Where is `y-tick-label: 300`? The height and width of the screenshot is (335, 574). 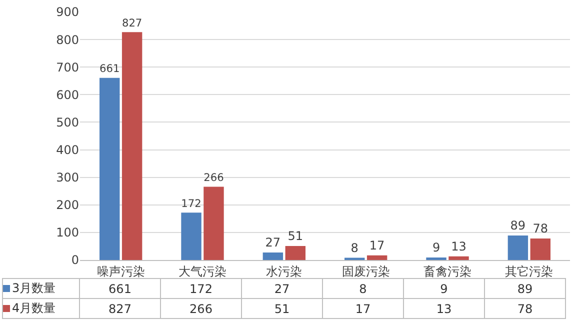
y-tick-label: 300 is located at coordinates (67, 177).